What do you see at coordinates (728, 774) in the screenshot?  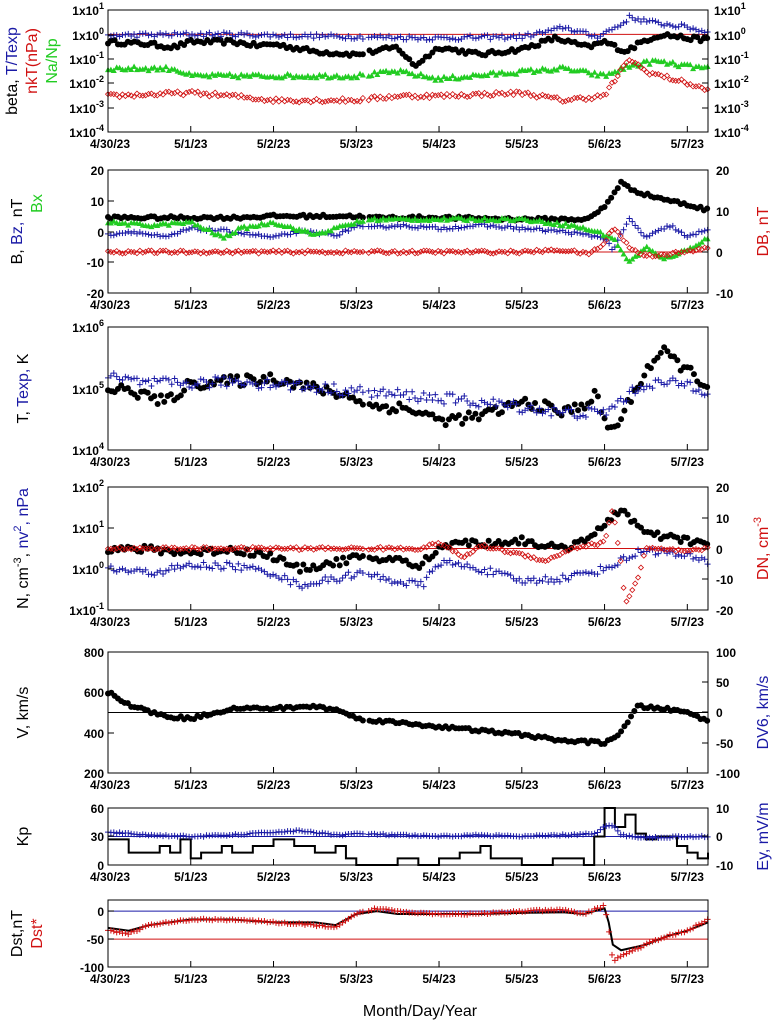 I see `y2-tick-label: -100` at bounding box center [728, 774].